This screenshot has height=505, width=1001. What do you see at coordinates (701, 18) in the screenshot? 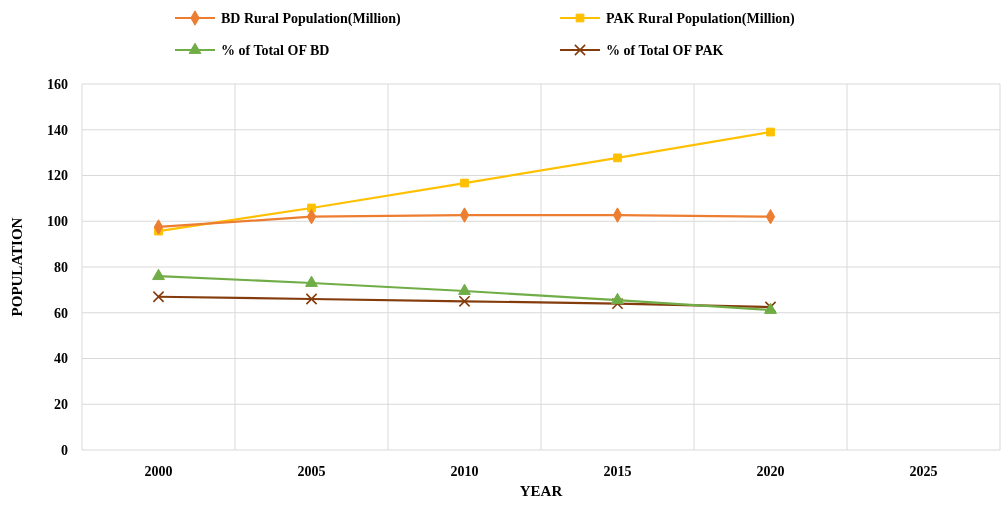
I see `legend-label: PAK Rural Population(Million)` at bounding box center [701, 18].